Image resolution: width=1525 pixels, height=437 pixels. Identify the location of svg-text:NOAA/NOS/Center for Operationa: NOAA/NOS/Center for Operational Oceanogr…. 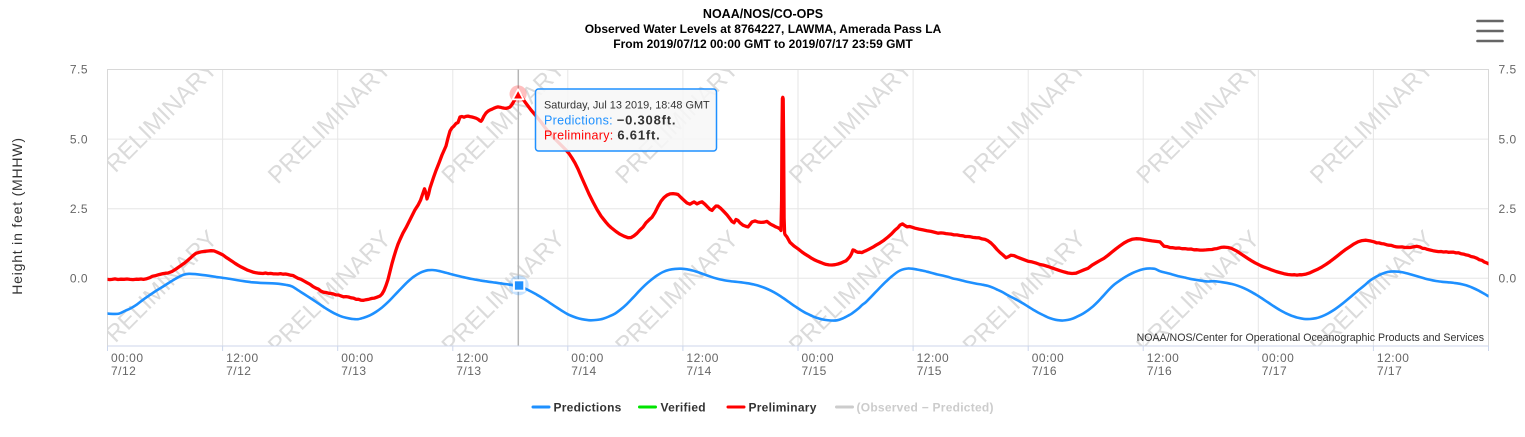
(1310, 338).